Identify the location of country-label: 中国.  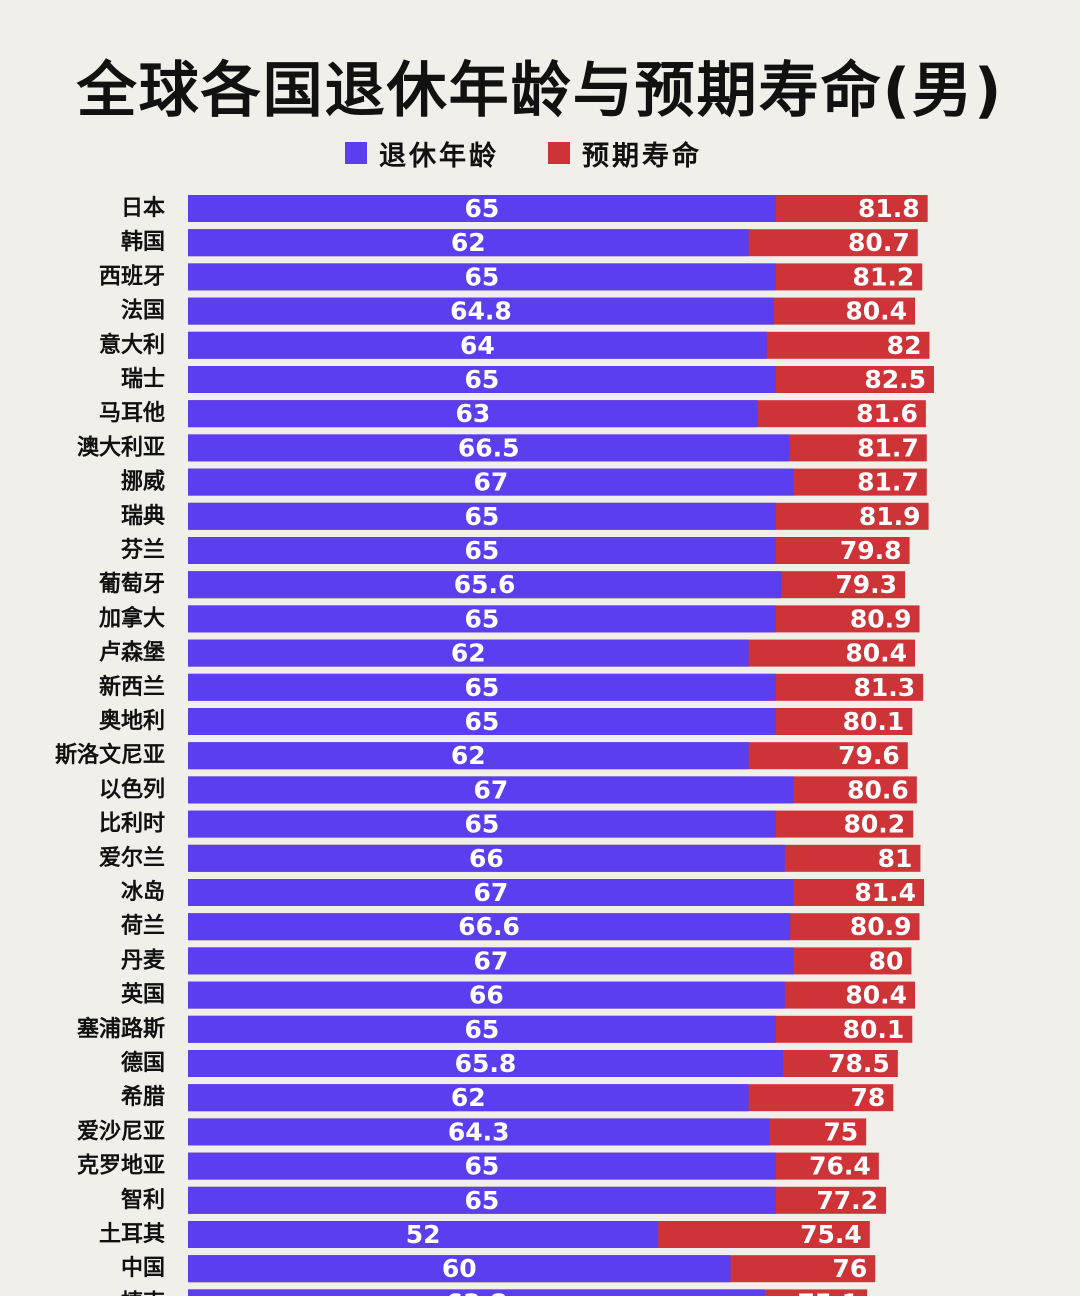
(143, 1268).